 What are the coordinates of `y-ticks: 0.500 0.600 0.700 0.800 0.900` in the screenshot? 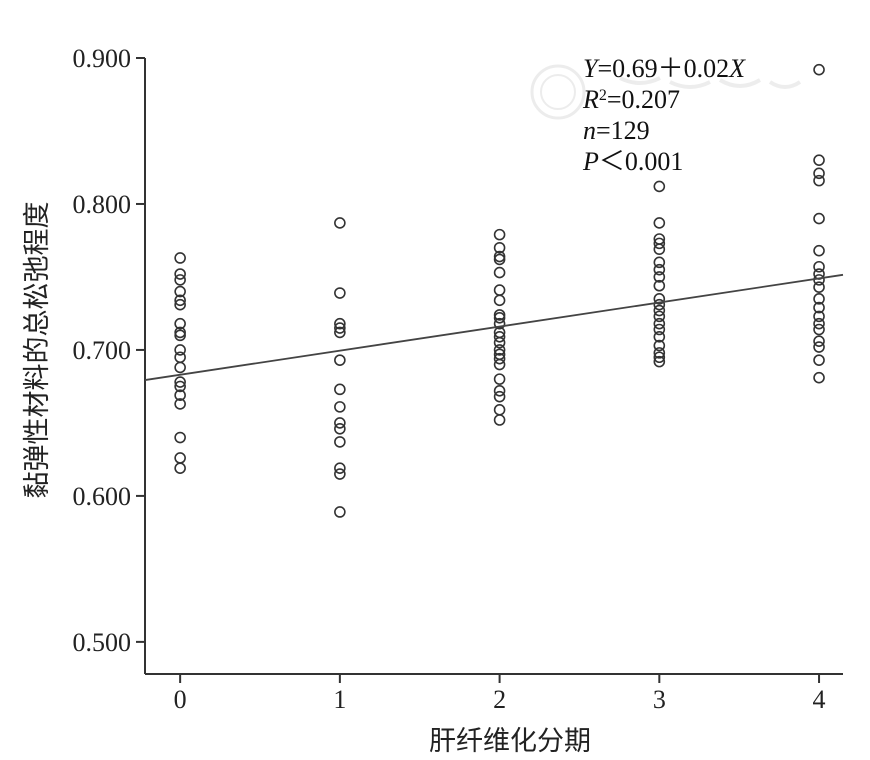 It's located at (109, 350).